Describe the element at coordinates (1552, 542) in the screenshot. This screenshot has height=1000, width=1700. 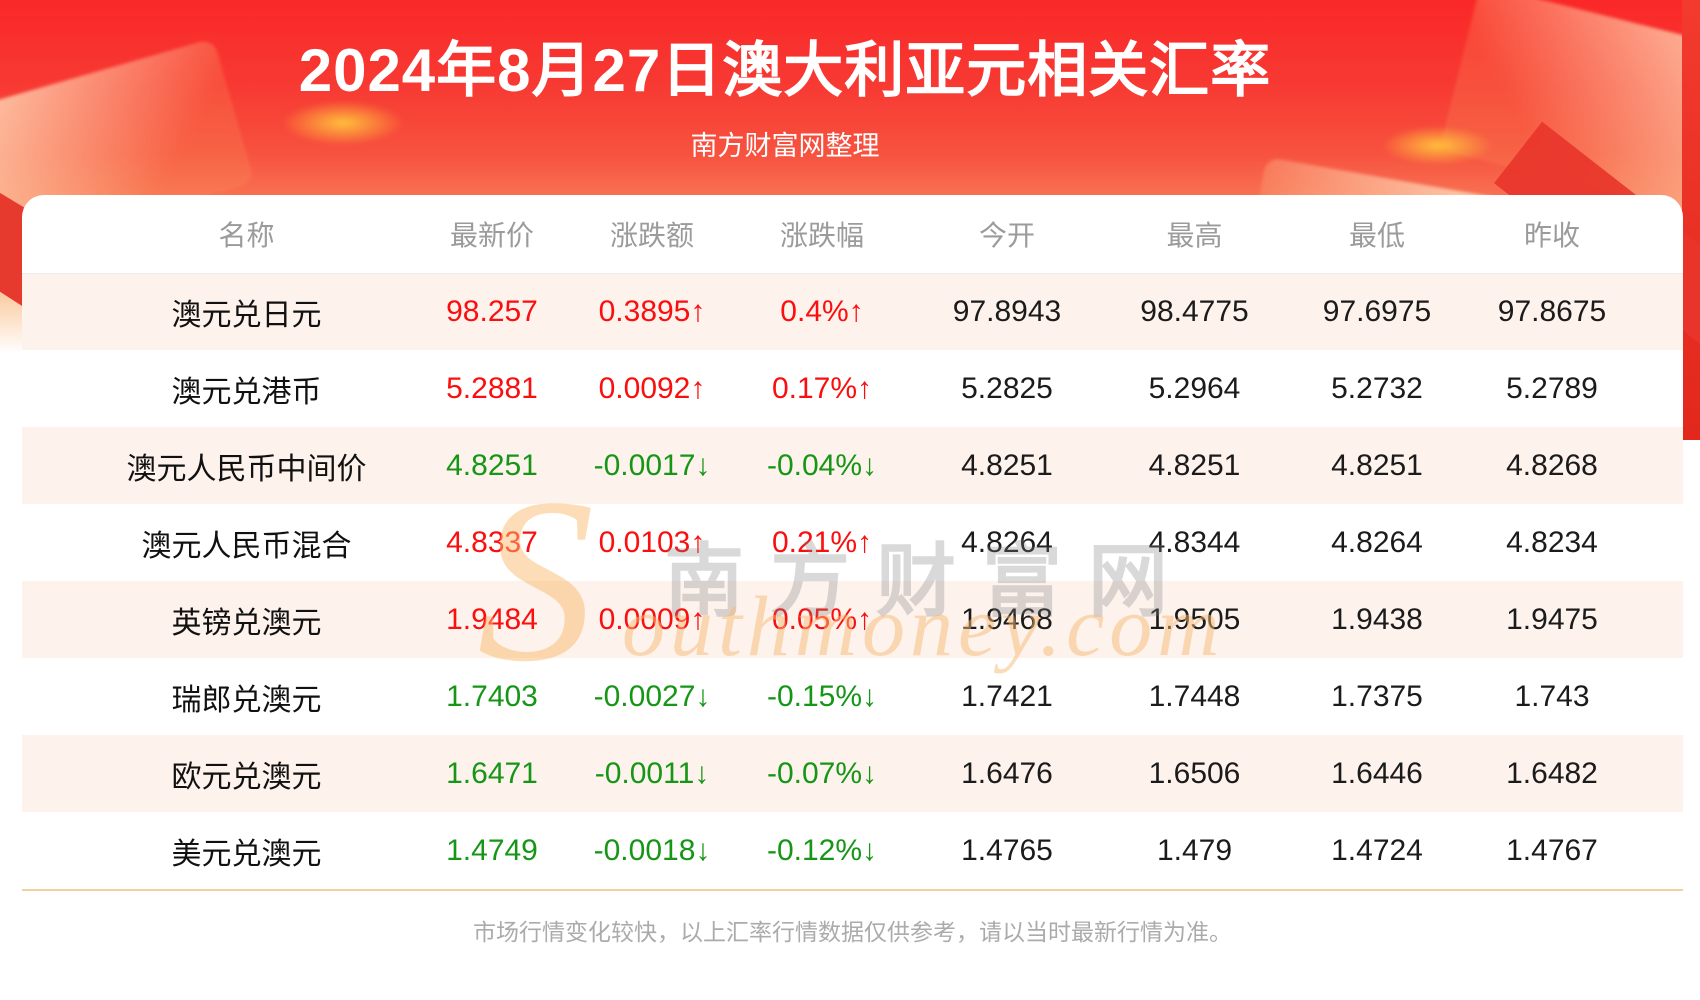
I see `cell-prev_close: 4.8234` at that location.